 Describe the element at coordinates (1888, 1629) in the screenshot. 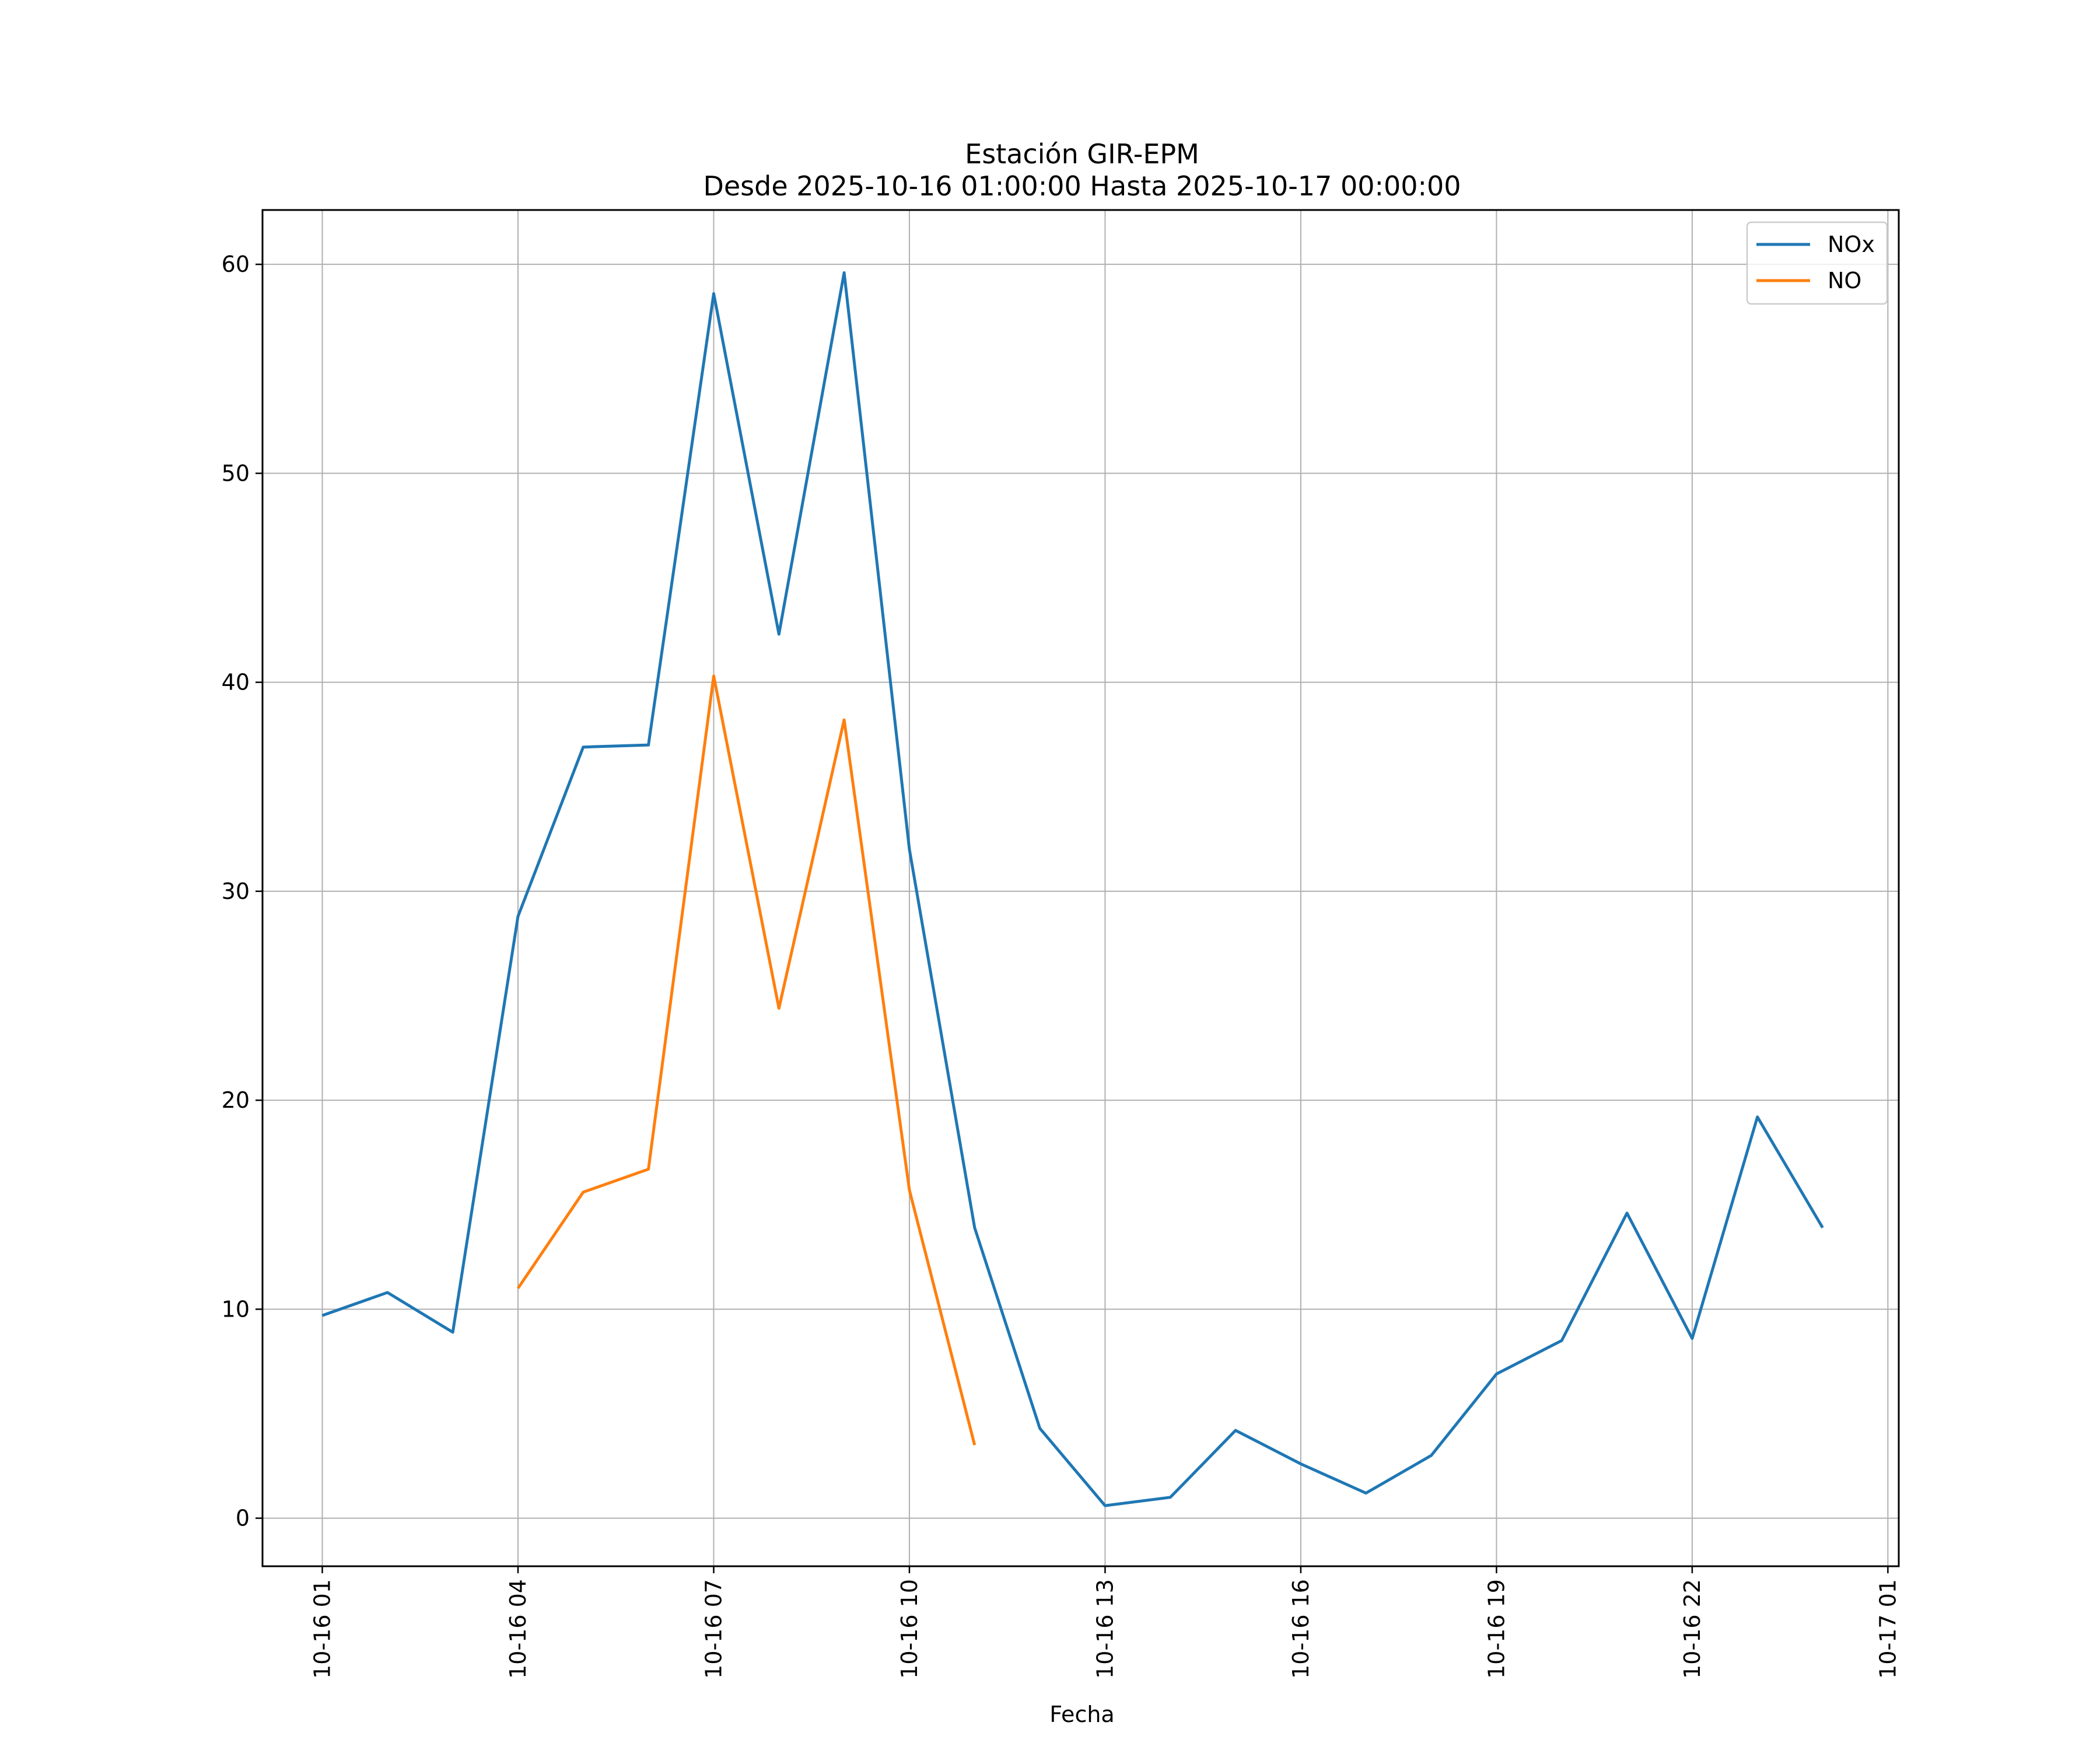

I see `x-tick-label: 10-17 01` at that location.